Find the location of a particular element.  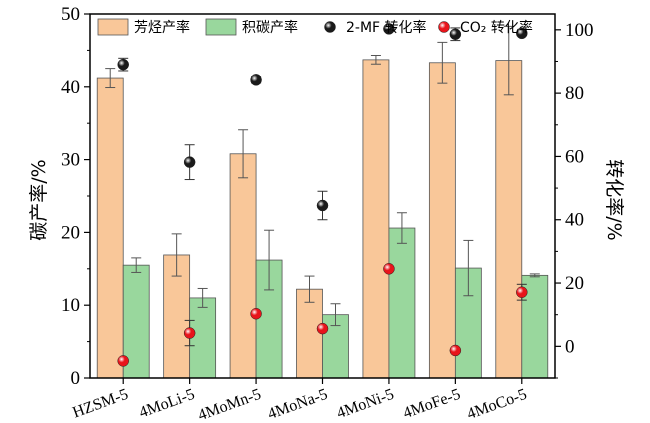

legend-label: 芳烃产率 is located at coordinates (162, 27).